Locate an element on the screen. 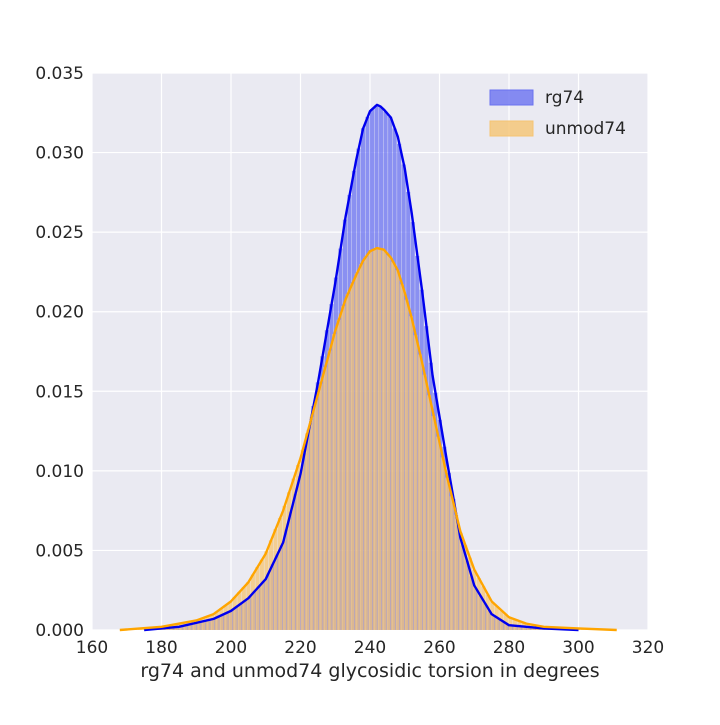 This screenshot has height=725, width=720. x-tick-label: 200 is located at coordinates (231, 648).